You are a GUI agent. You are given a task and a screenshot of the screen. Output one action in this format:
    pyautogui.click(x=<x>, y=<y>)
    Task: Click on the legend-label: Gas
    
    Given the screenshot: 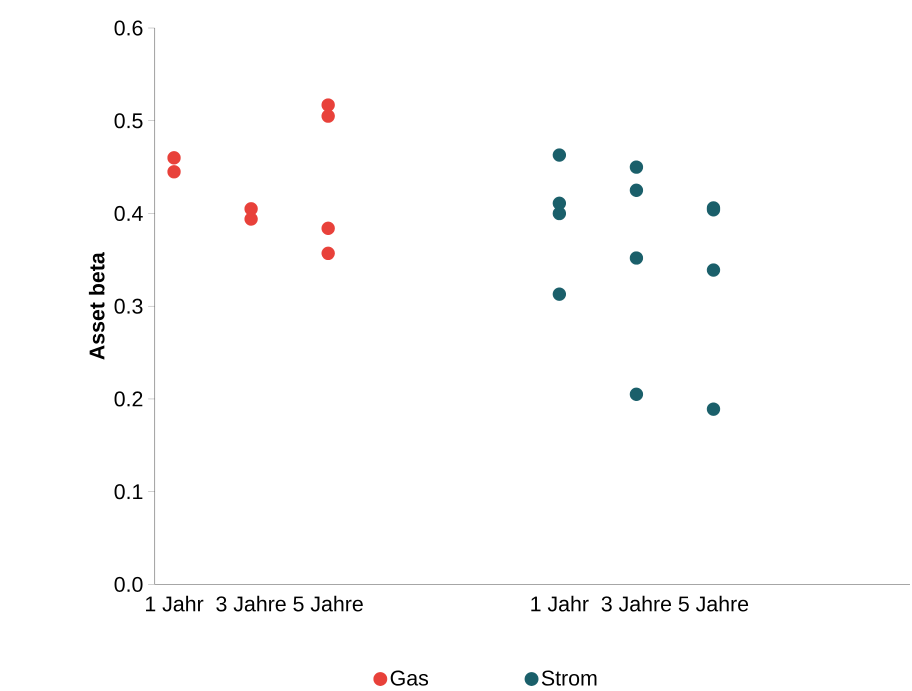 What is the action you would take?
    pyautogui.click(x=409, y=678)
    